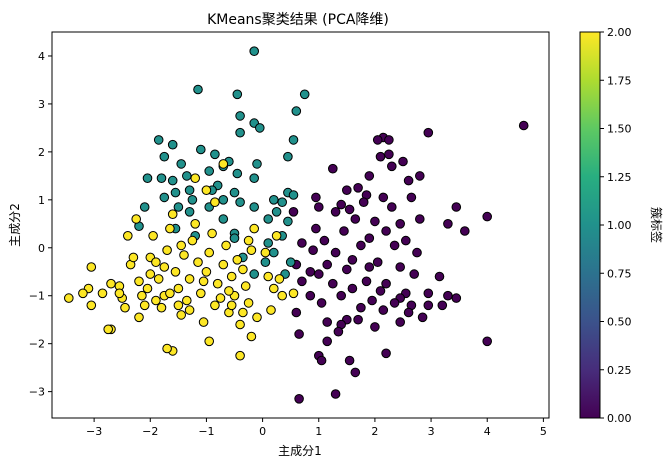  Describe the element at coordinates (374, 431) in the screenshot. I see `x-tick-label: 2` at that location.